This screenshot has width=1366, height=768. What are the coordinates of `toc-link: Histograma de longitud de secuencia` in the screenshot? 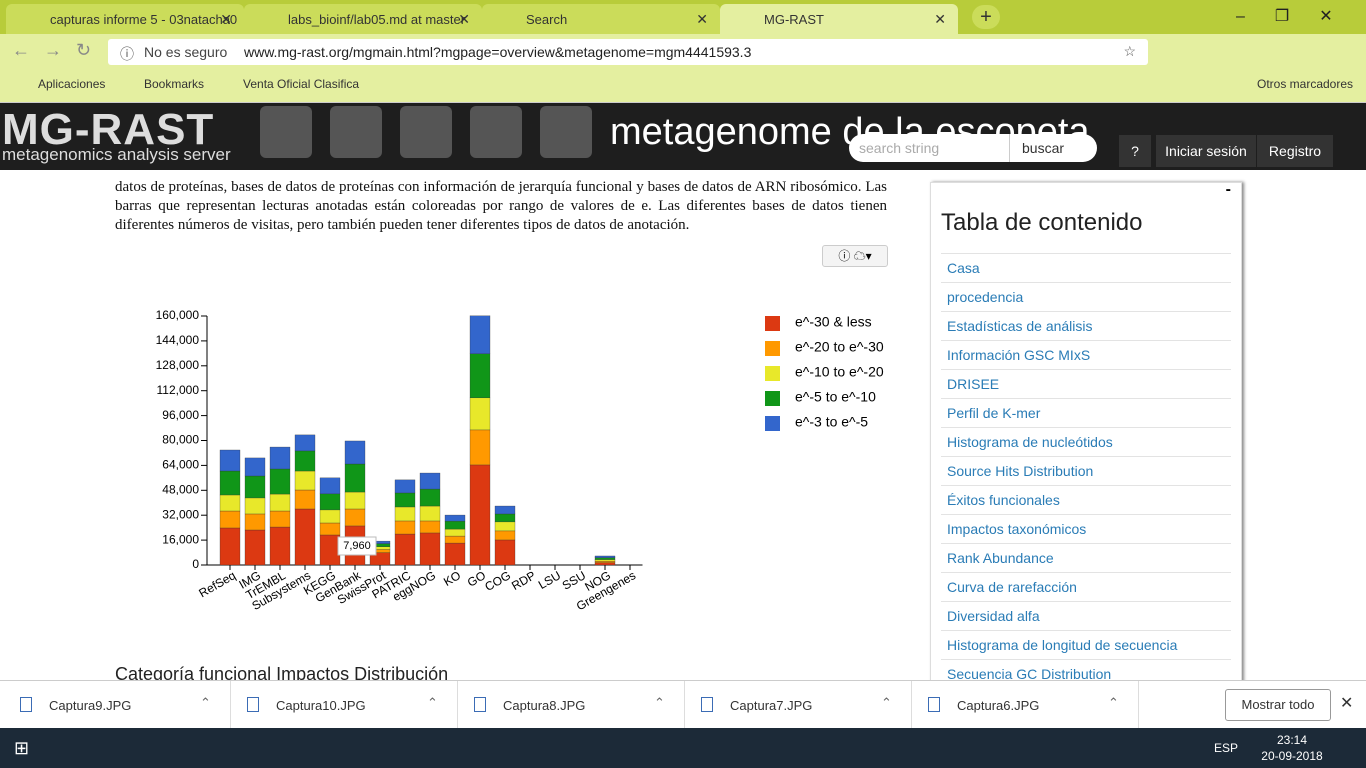 It's located at (1086, 644).